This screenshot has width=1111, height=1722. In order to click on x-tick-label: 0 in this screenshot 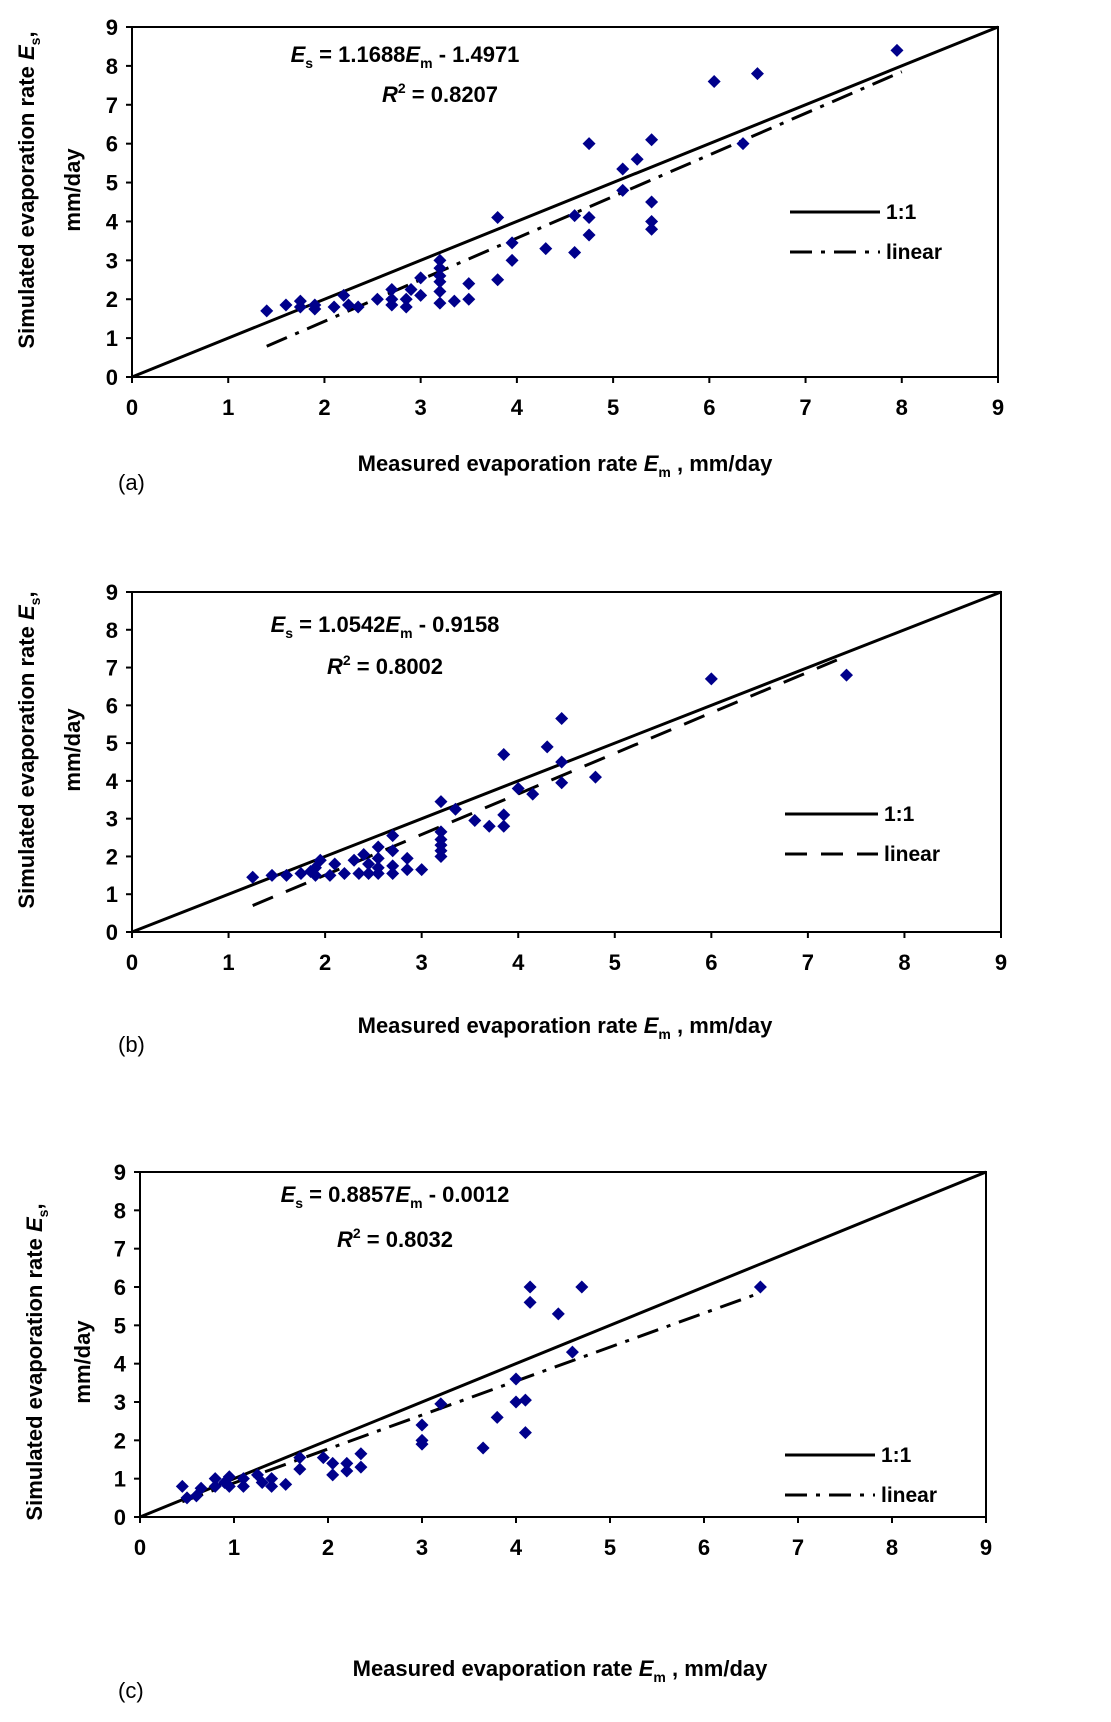, I will do `click(140, 1547)`.